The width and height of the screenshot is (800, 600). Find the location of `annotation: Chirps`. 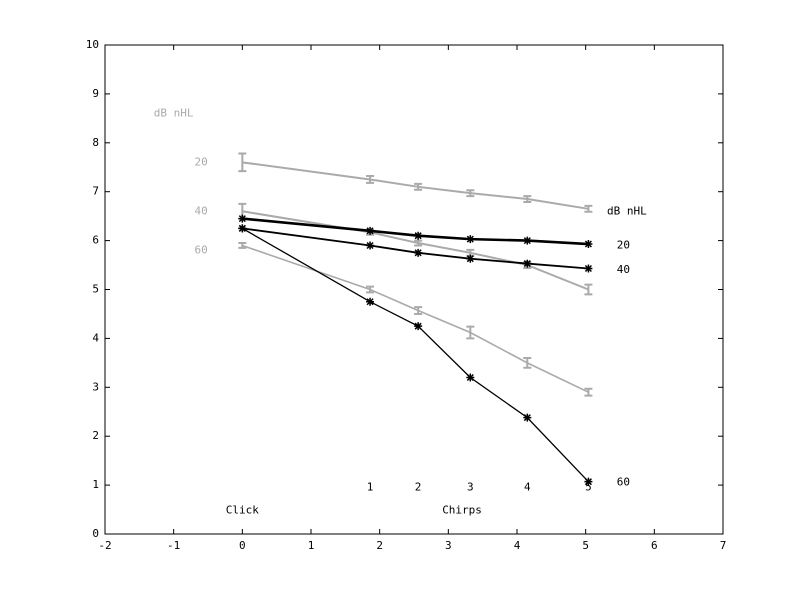

annotation: Chirps is located at coordinates (462, 510).